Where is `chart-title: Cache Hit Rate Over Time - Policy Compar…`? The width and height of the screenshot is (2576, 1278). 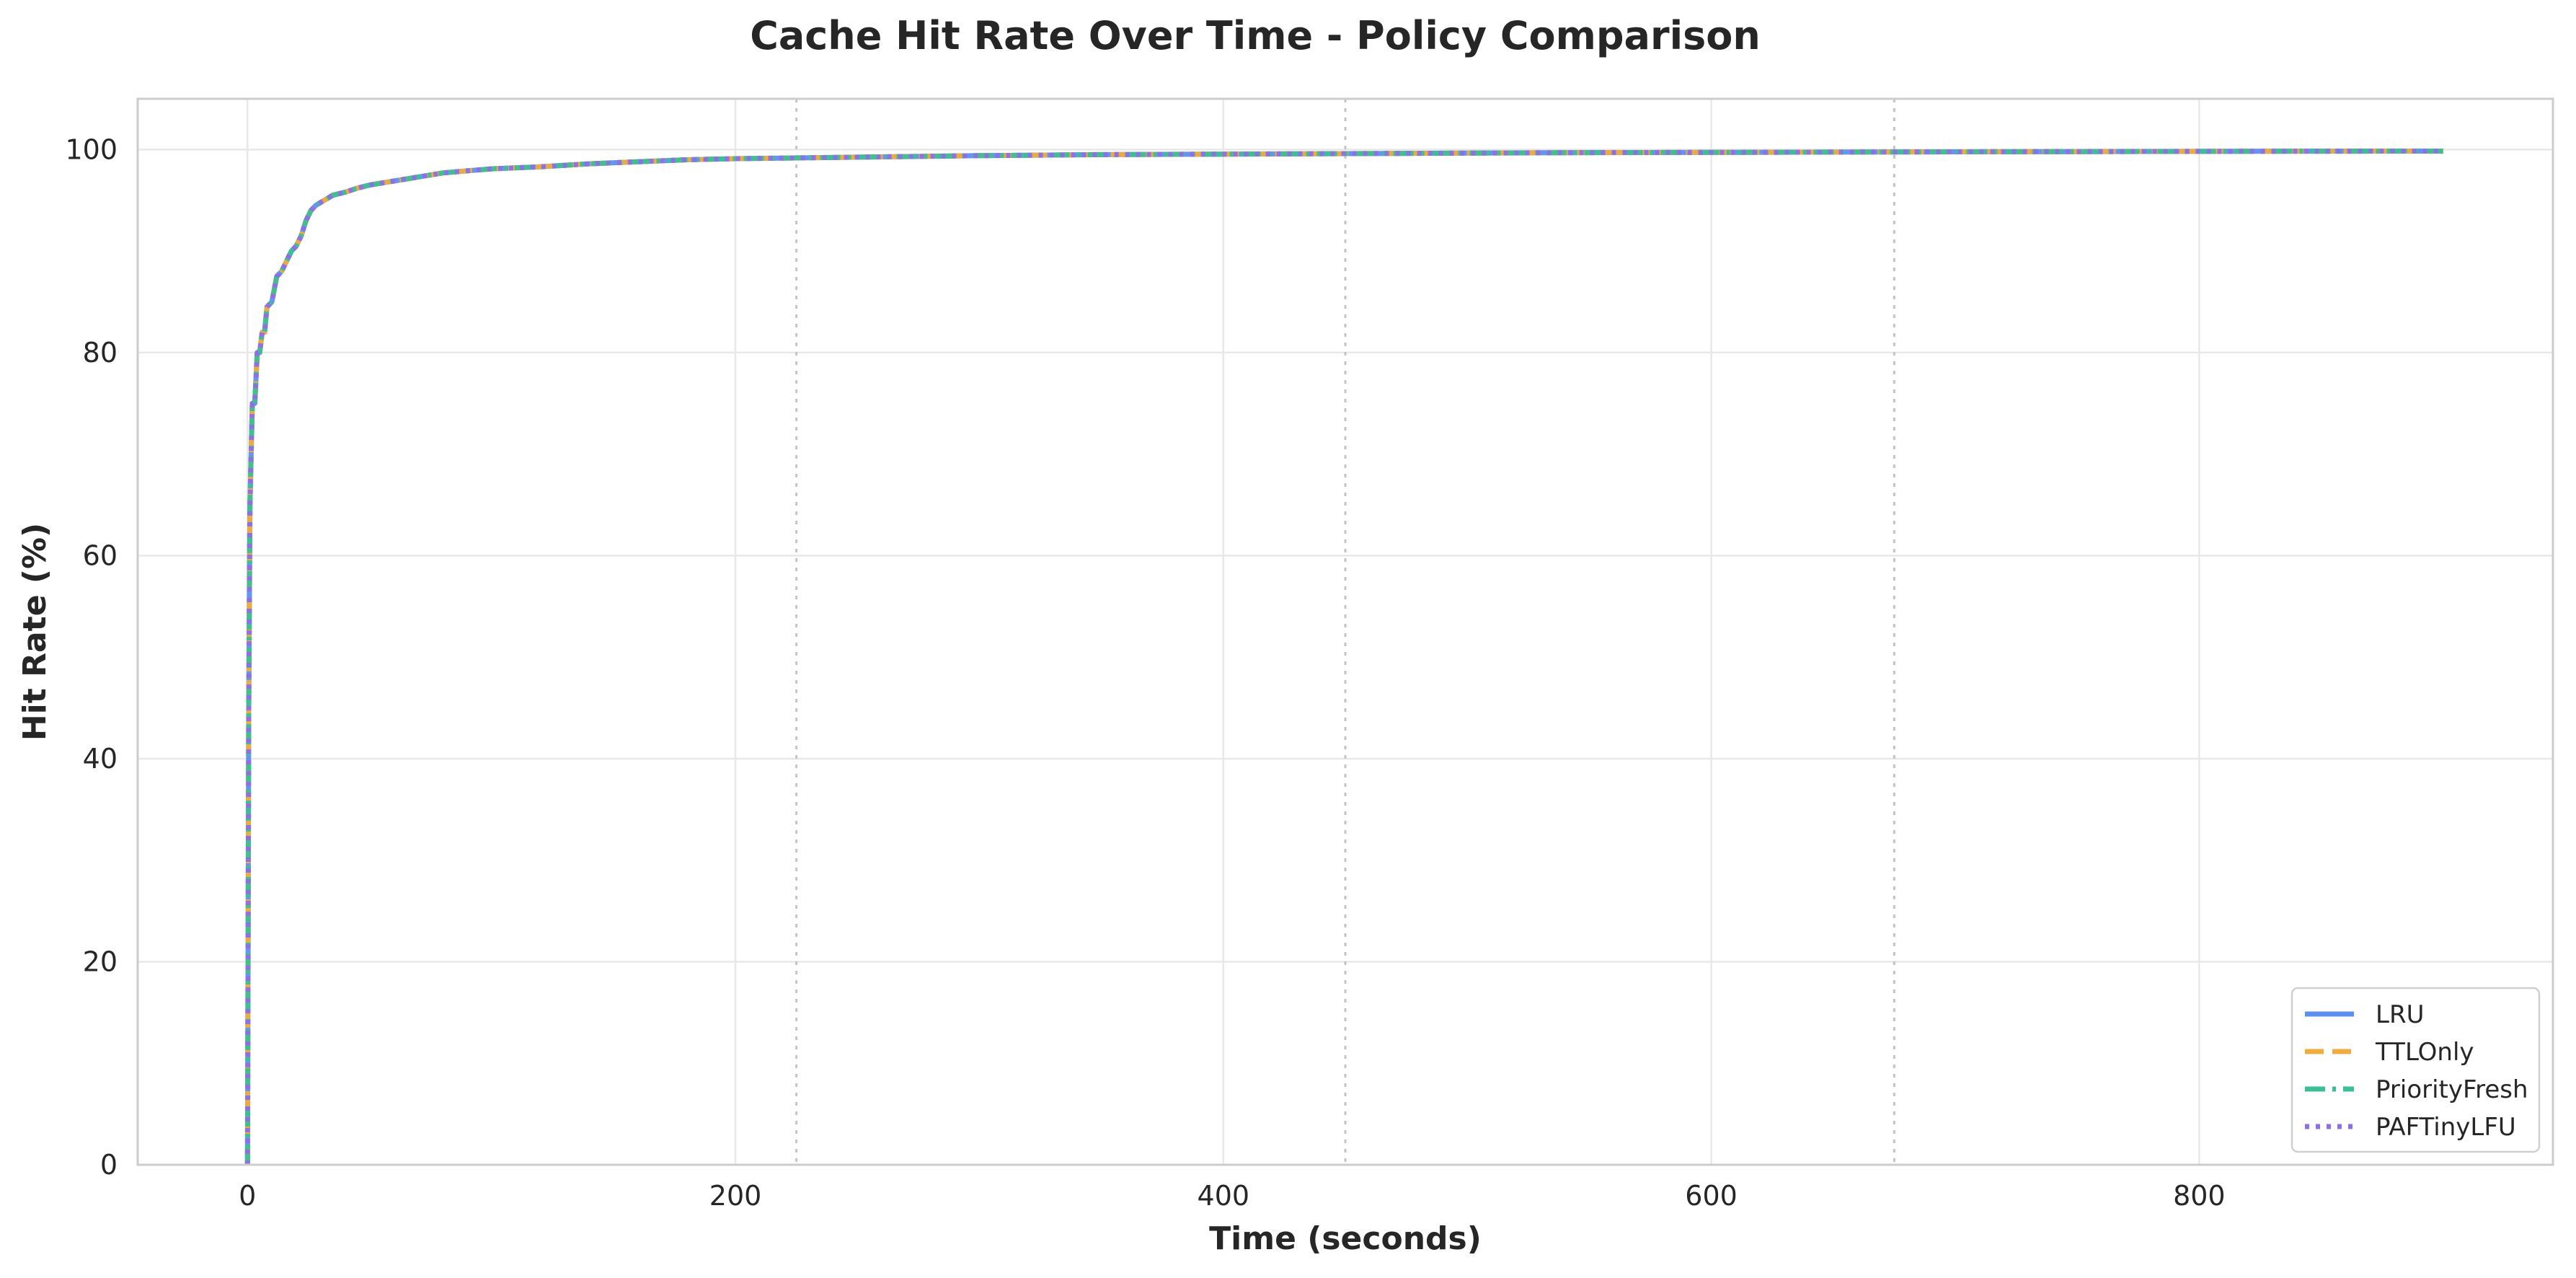 chart-title: Cache Hit Rate Over Time - Policy Compar… is located at coordinates (1255, 35).